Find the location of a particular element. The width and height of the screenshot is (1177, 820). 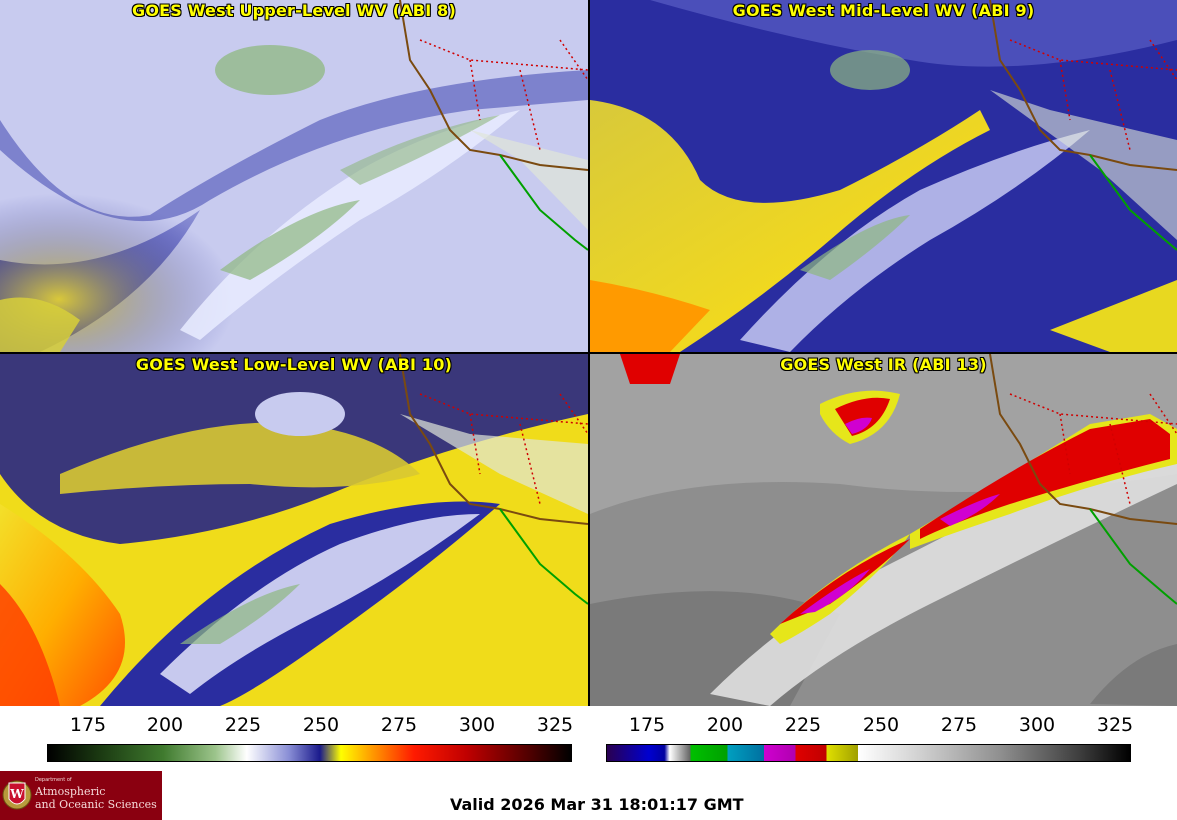

logo-line-1: Atmospheric is located at coordinates (70, 791).